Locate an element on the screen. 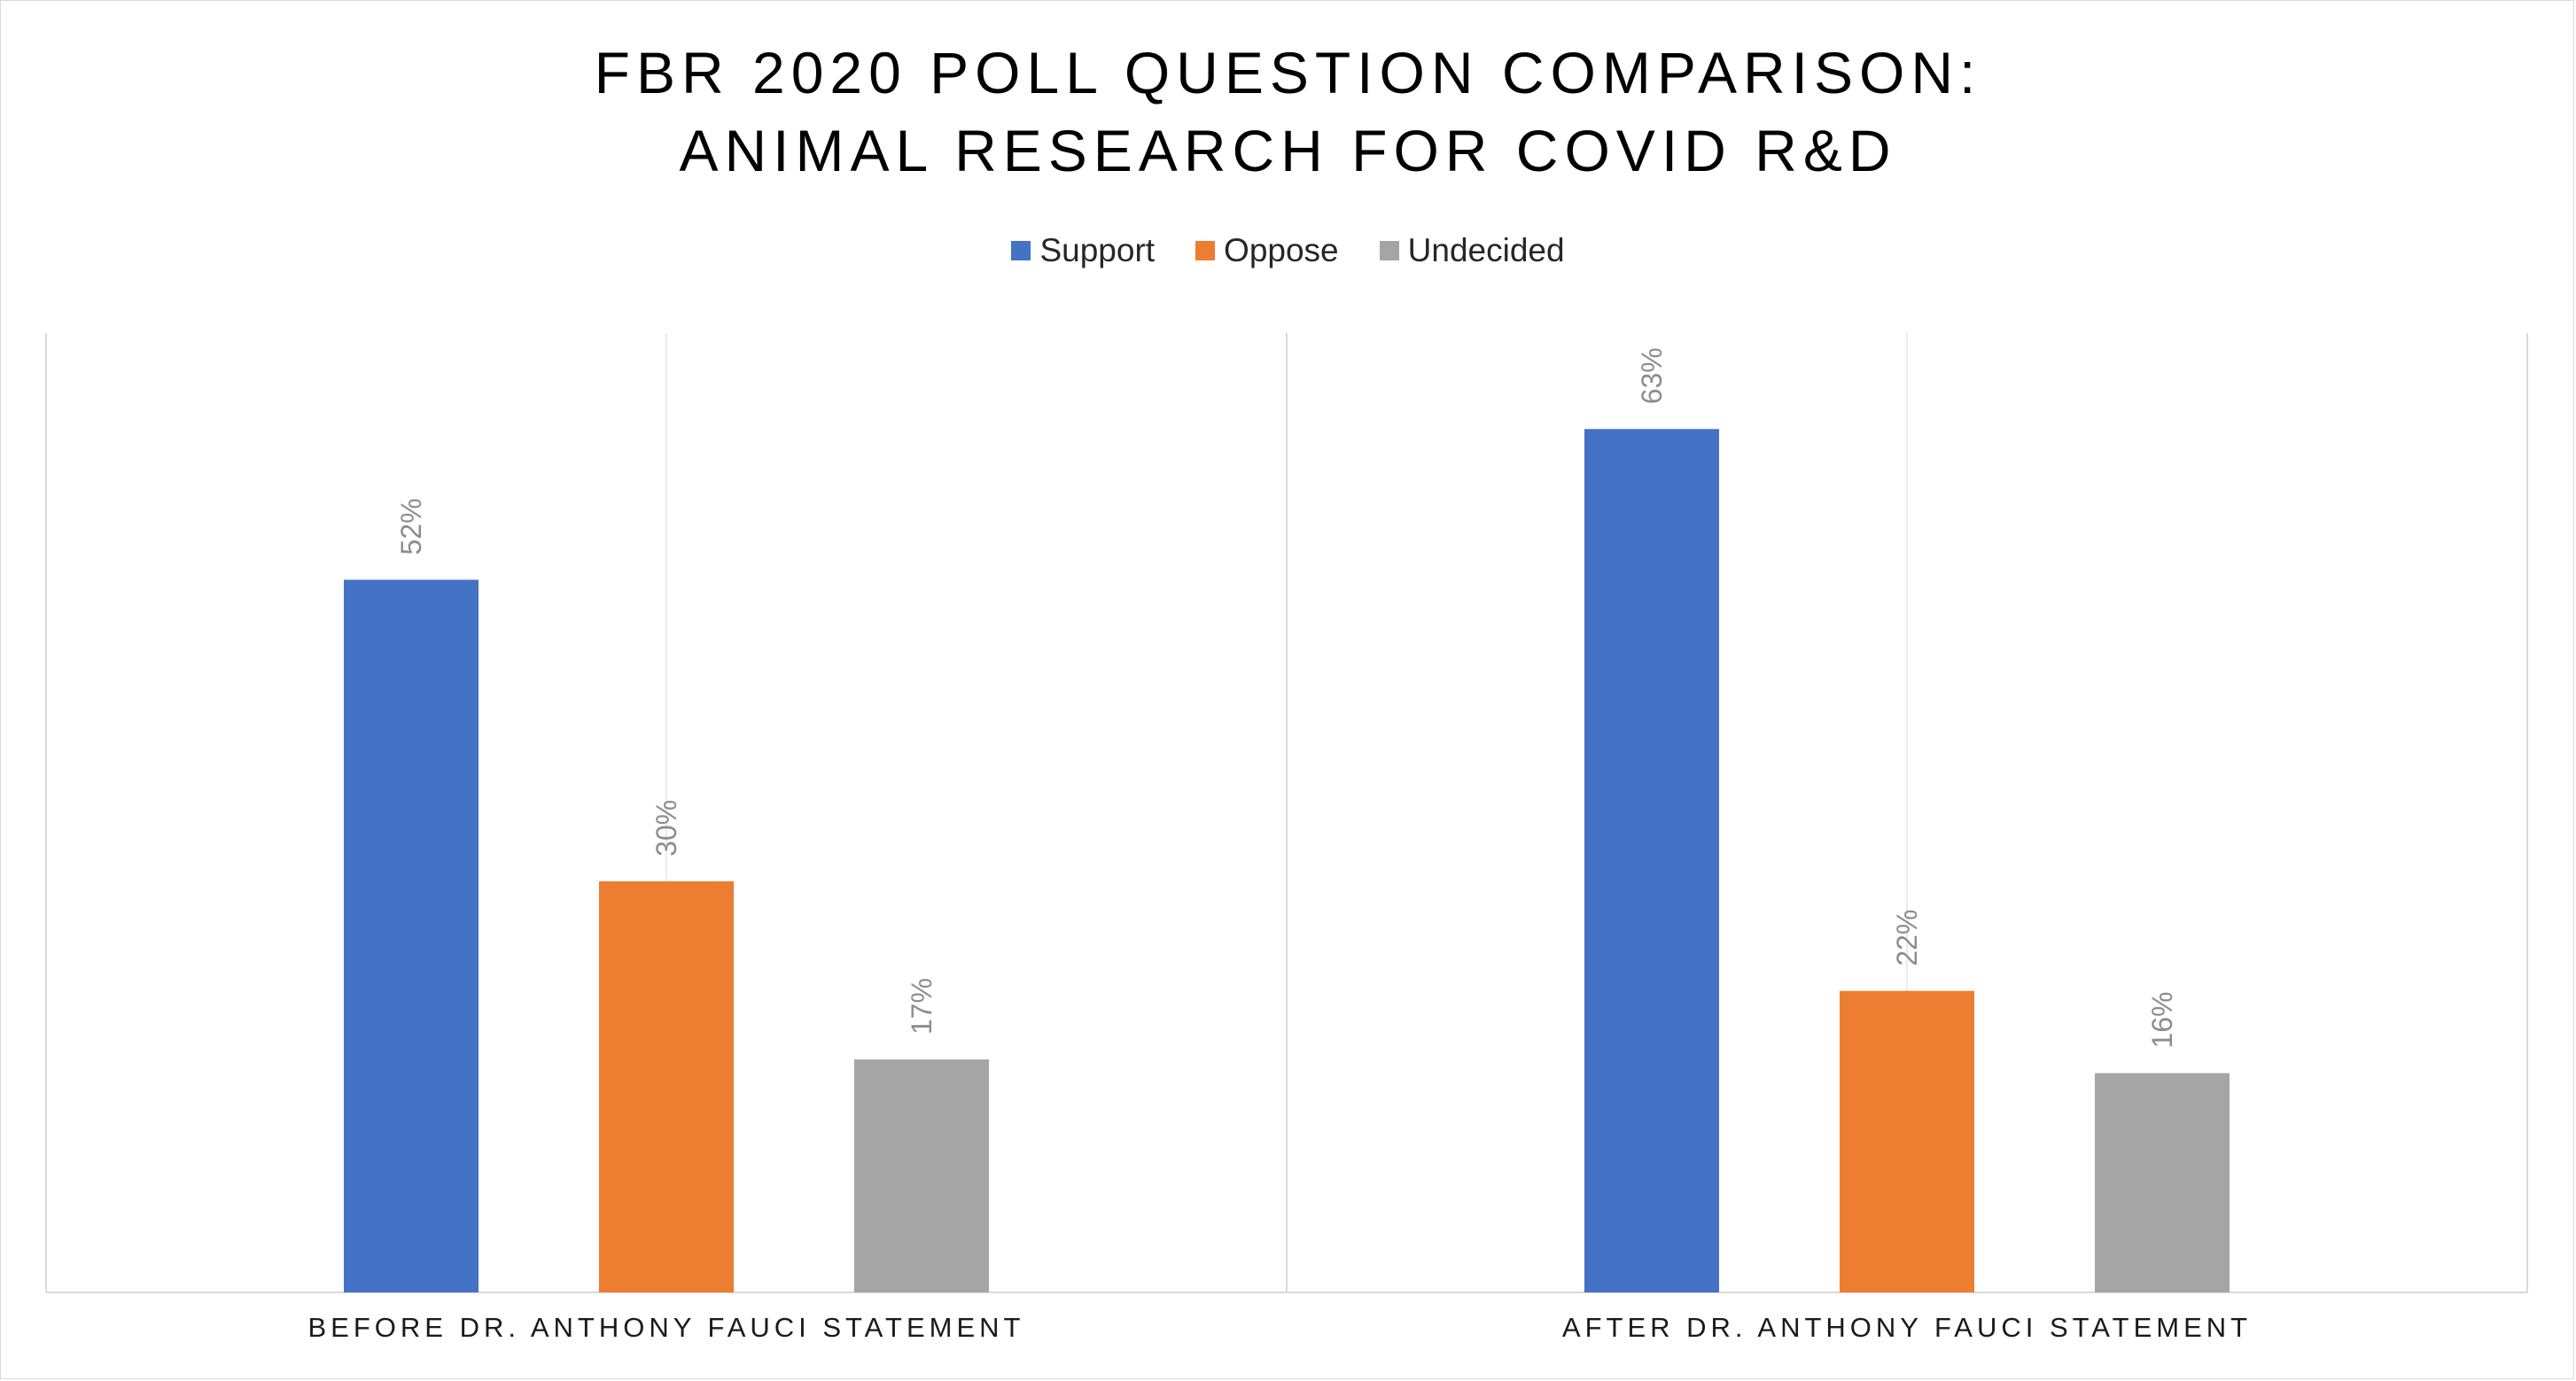 This screenshot has width=2576, height=1381. bar-support-after is located at coordinates (1652, 861).